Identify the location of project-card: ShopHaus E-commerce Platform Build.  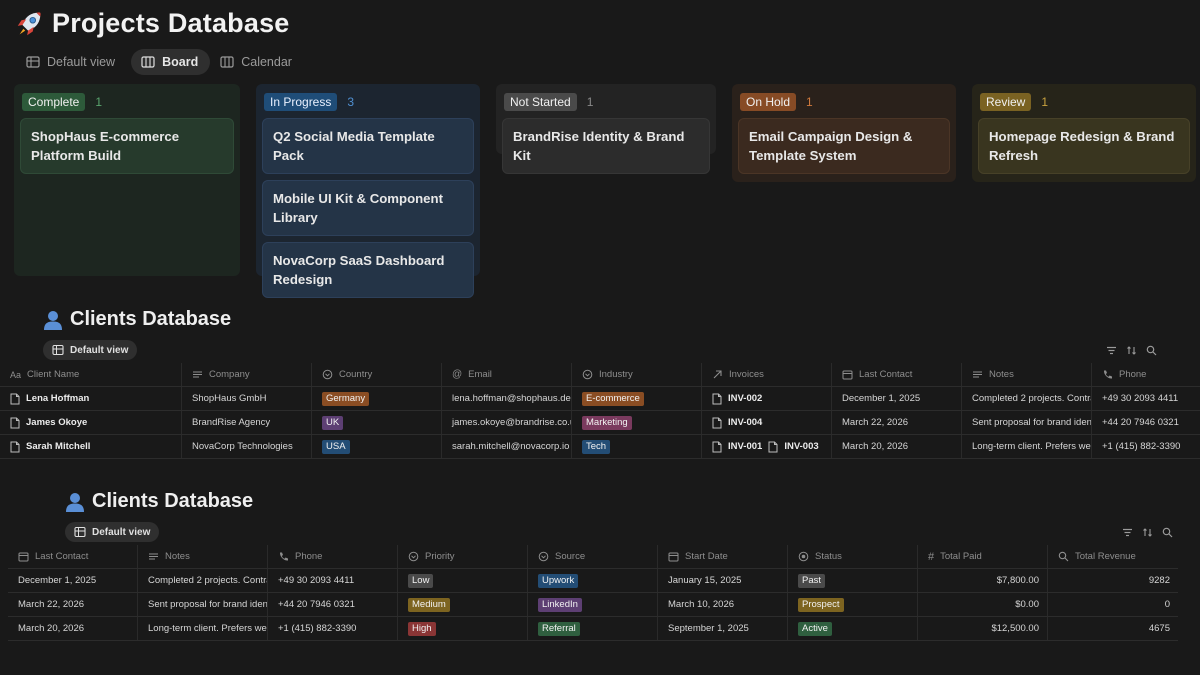
(127, 146).